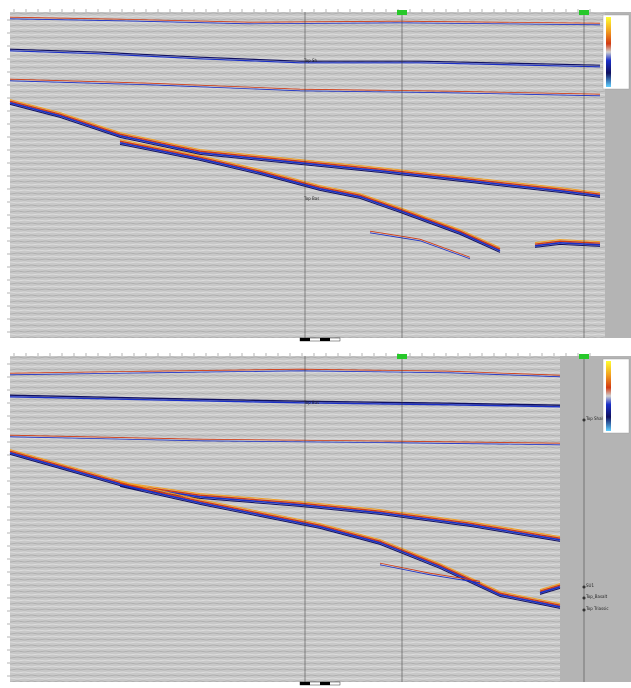 This screenshot has height=688, width=631. What do you see at coordinates (590, 585) in the screenshot?
I see `horizon-label: SU1` at bounding box center [590, 585].